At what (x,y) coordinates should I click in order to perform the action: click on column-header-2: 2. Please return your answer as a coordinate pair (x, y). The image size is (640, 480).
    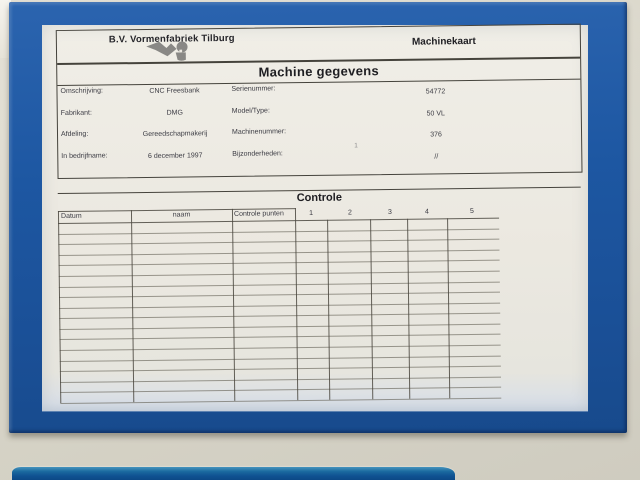
    Looking at the image, I should click on (350, 213).